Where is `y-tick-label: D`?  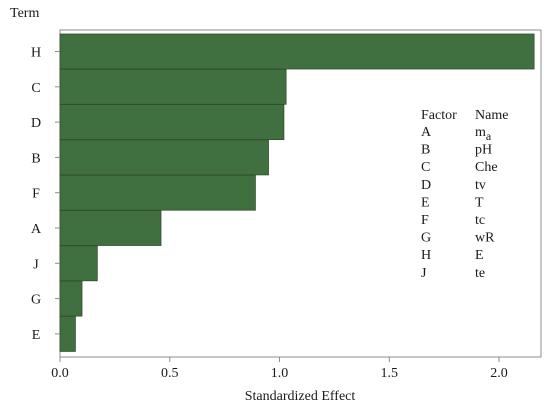 y-tick-label: D is located at coordinates (36, 123).